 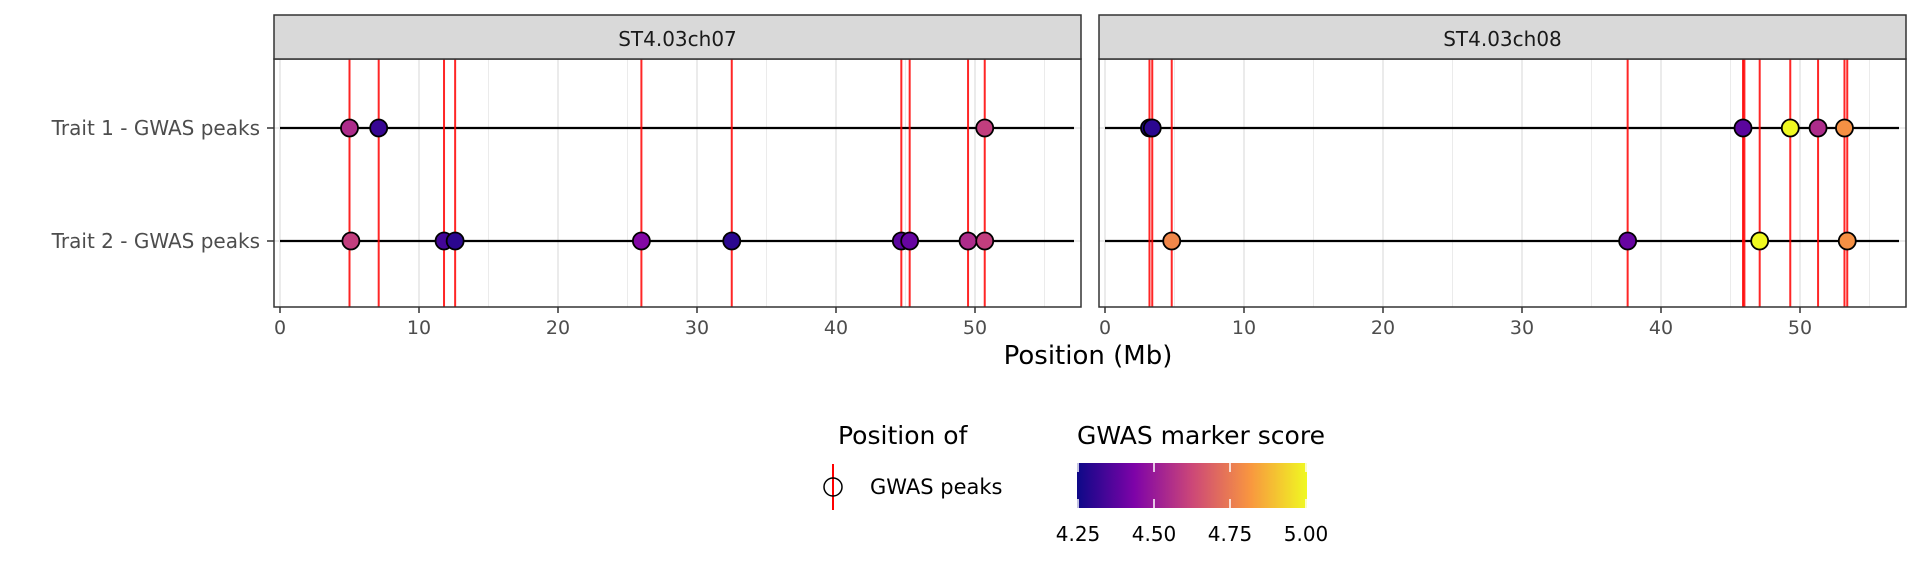 I want to click on colorbar-tick-label: 5.00, so click(x=1306, y=534).